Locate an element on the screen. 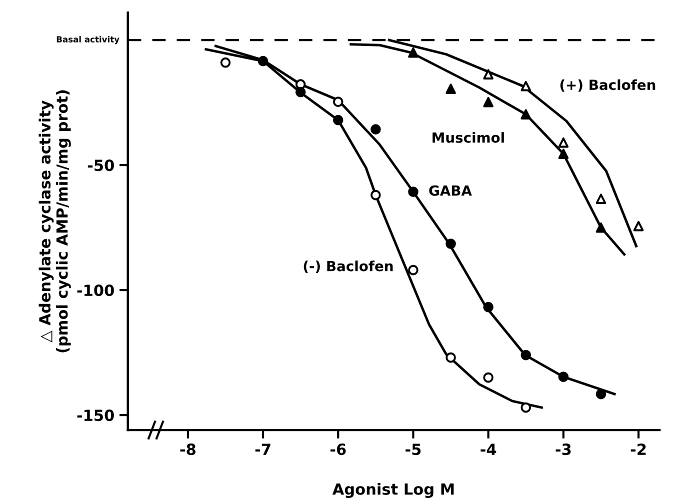  series-label: (-) Baclofen is located at coordinates (348, 266).